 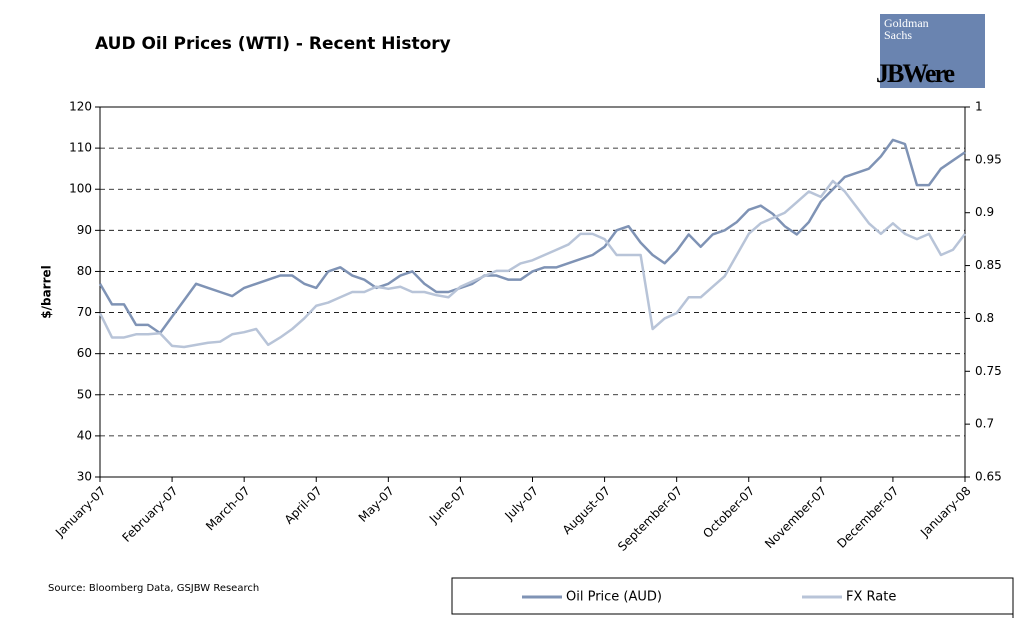 I want to click on y2-tick-label: 1, so click(x=979, y=107).